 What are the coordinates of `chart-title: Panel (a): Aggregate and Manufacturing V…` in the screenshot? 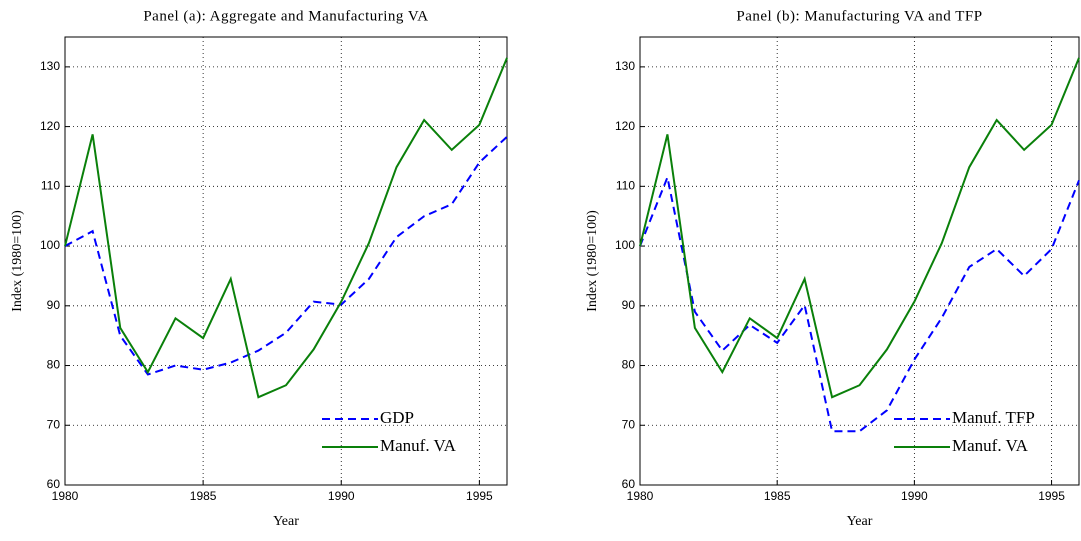 It's located at (285, 16).